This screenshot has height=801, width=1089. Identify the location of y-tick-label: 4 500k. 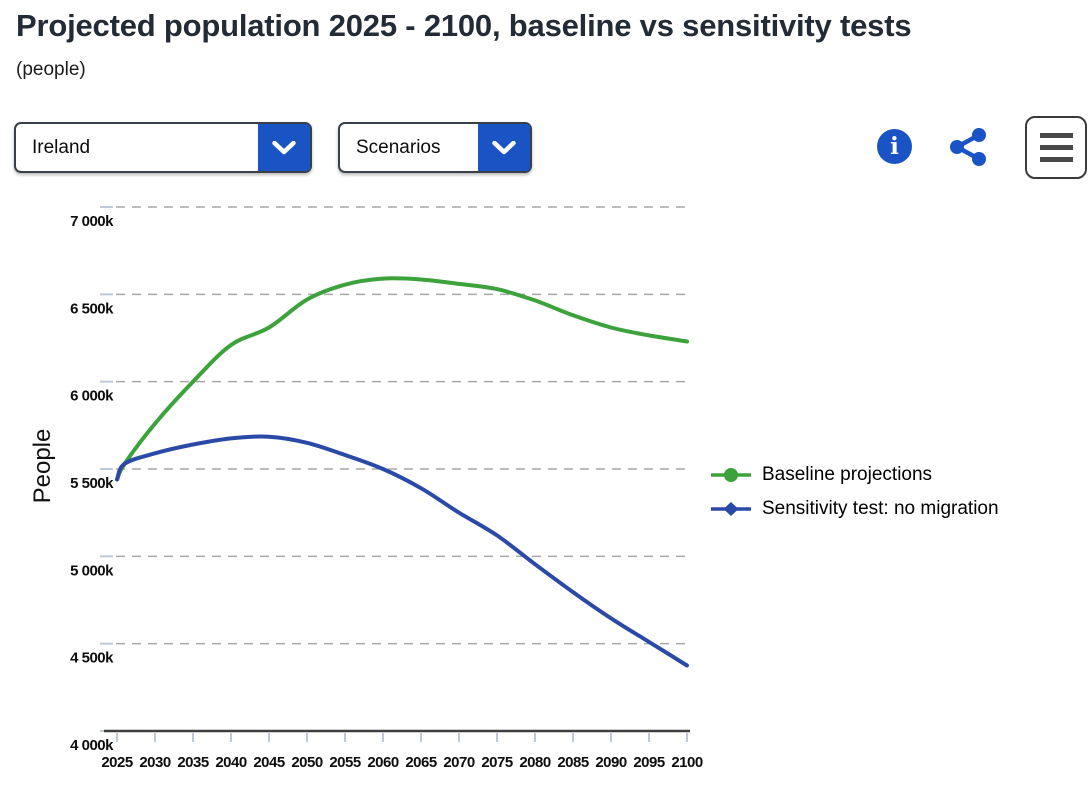
(92, 658).